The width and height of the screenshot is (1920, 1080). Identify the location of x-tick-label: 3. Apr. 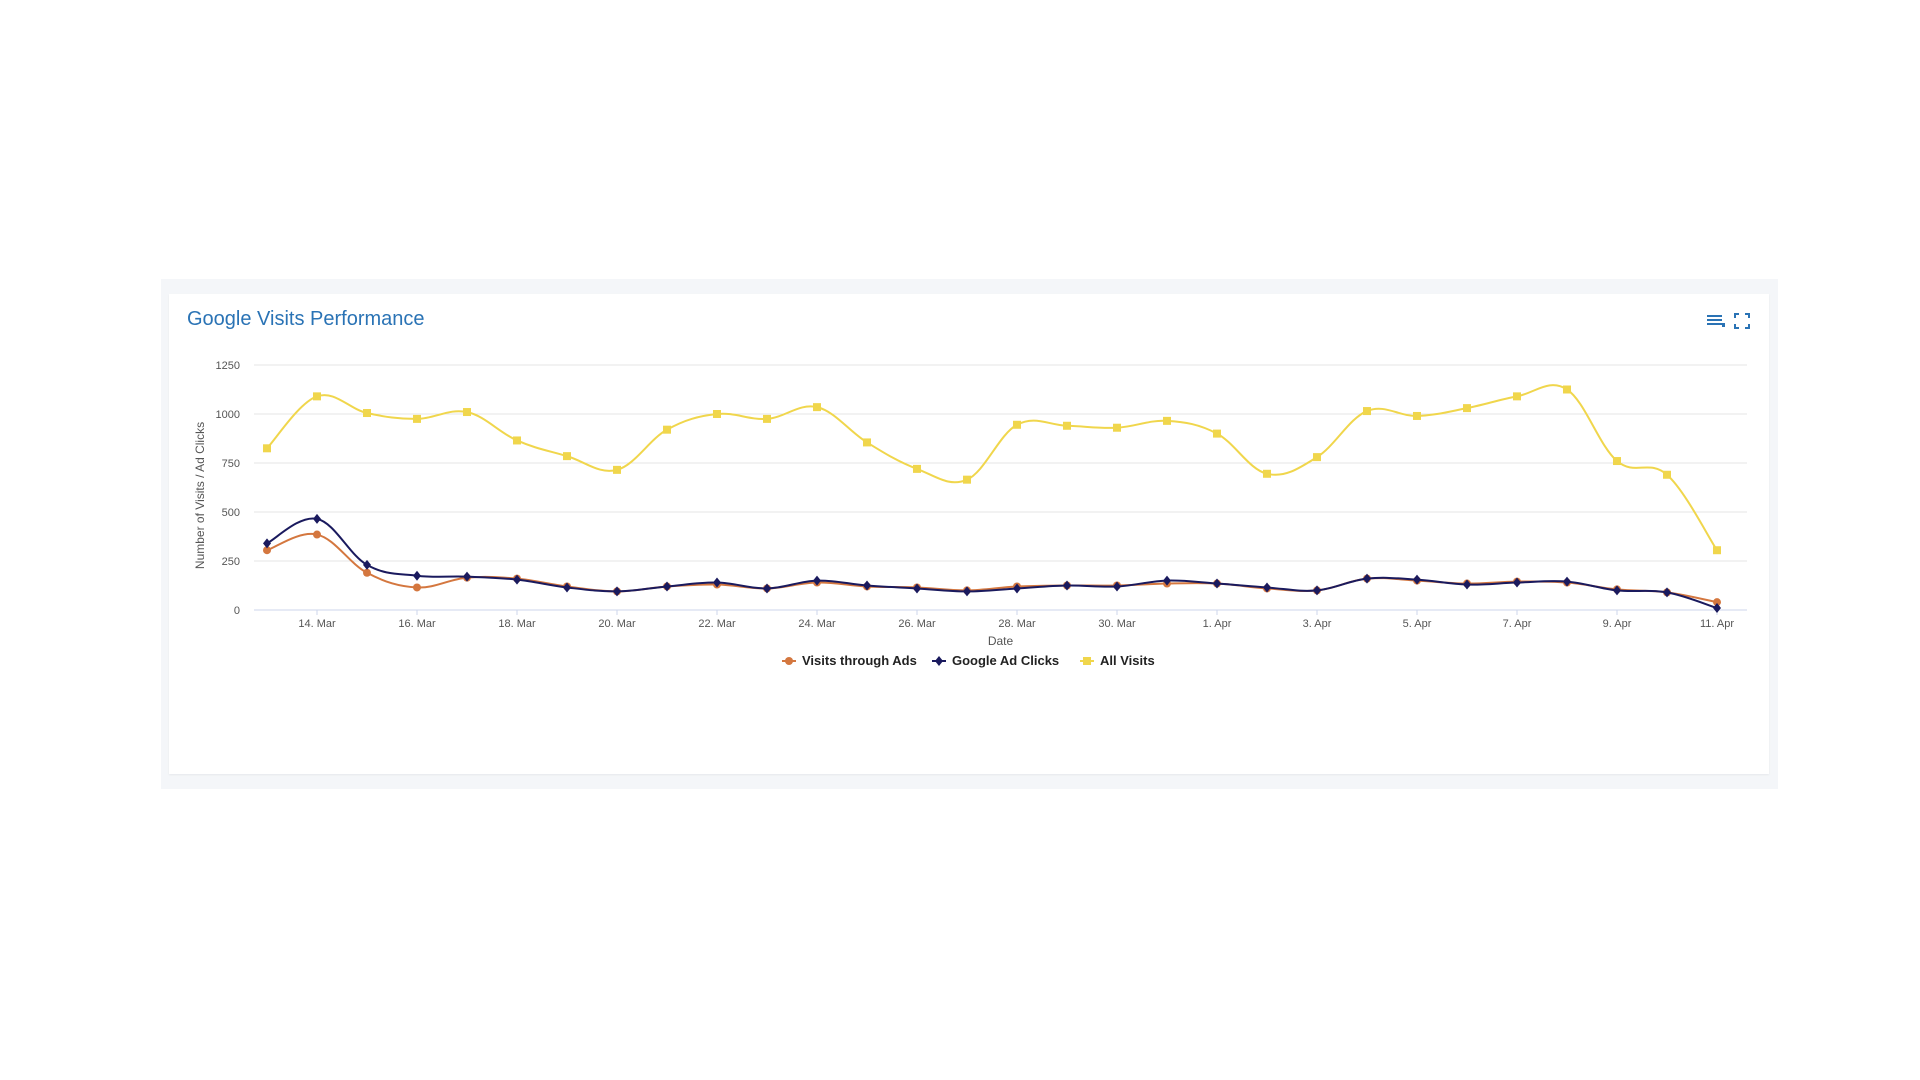
(1317, 624).